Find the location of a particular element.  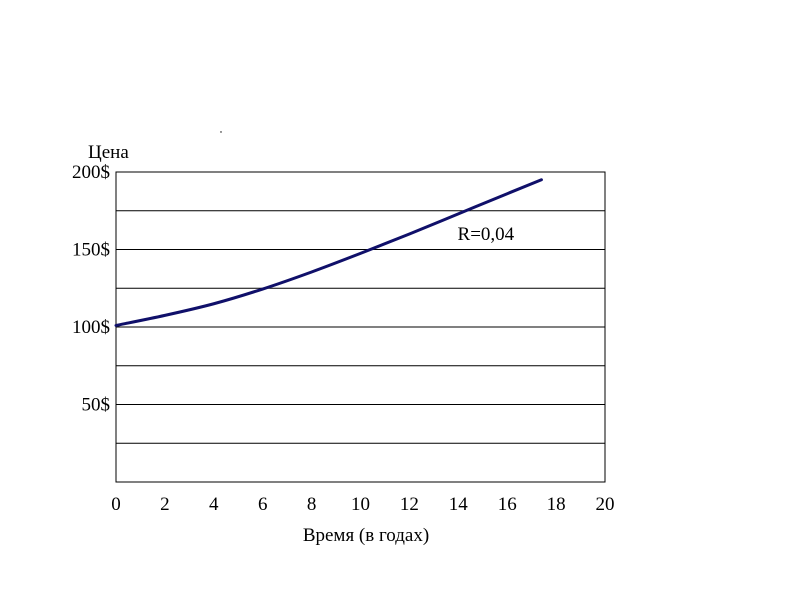

annotation-label: R=0,04 is located at coordinates (486, 234).